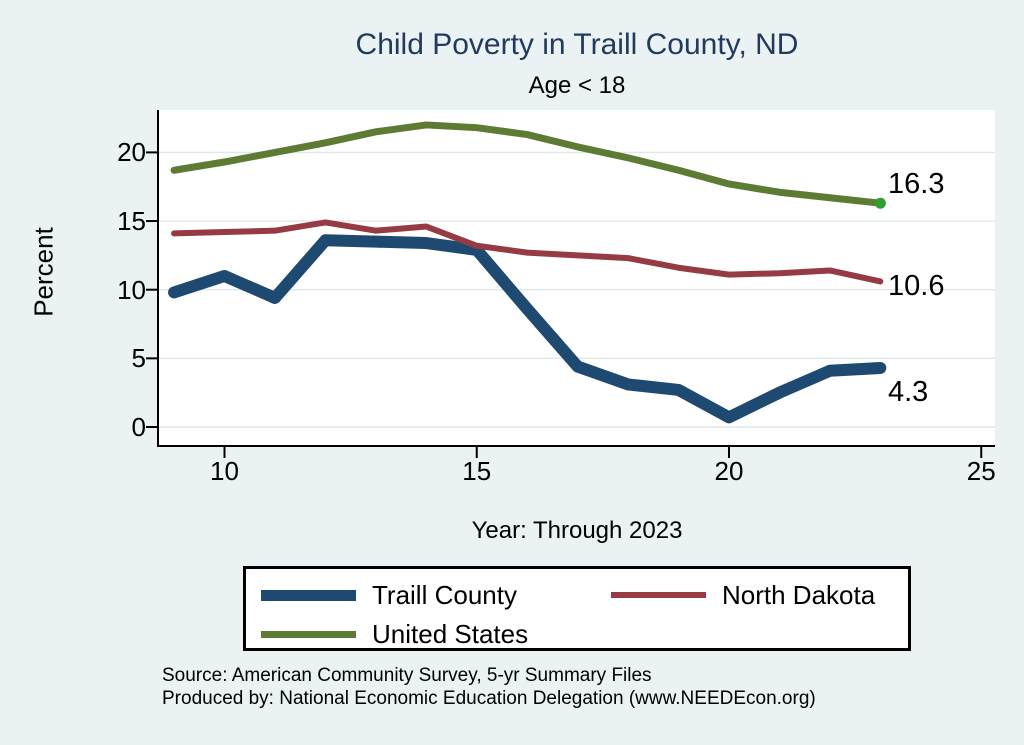  I want to click on united-states-end-marker, so click(880, 203).